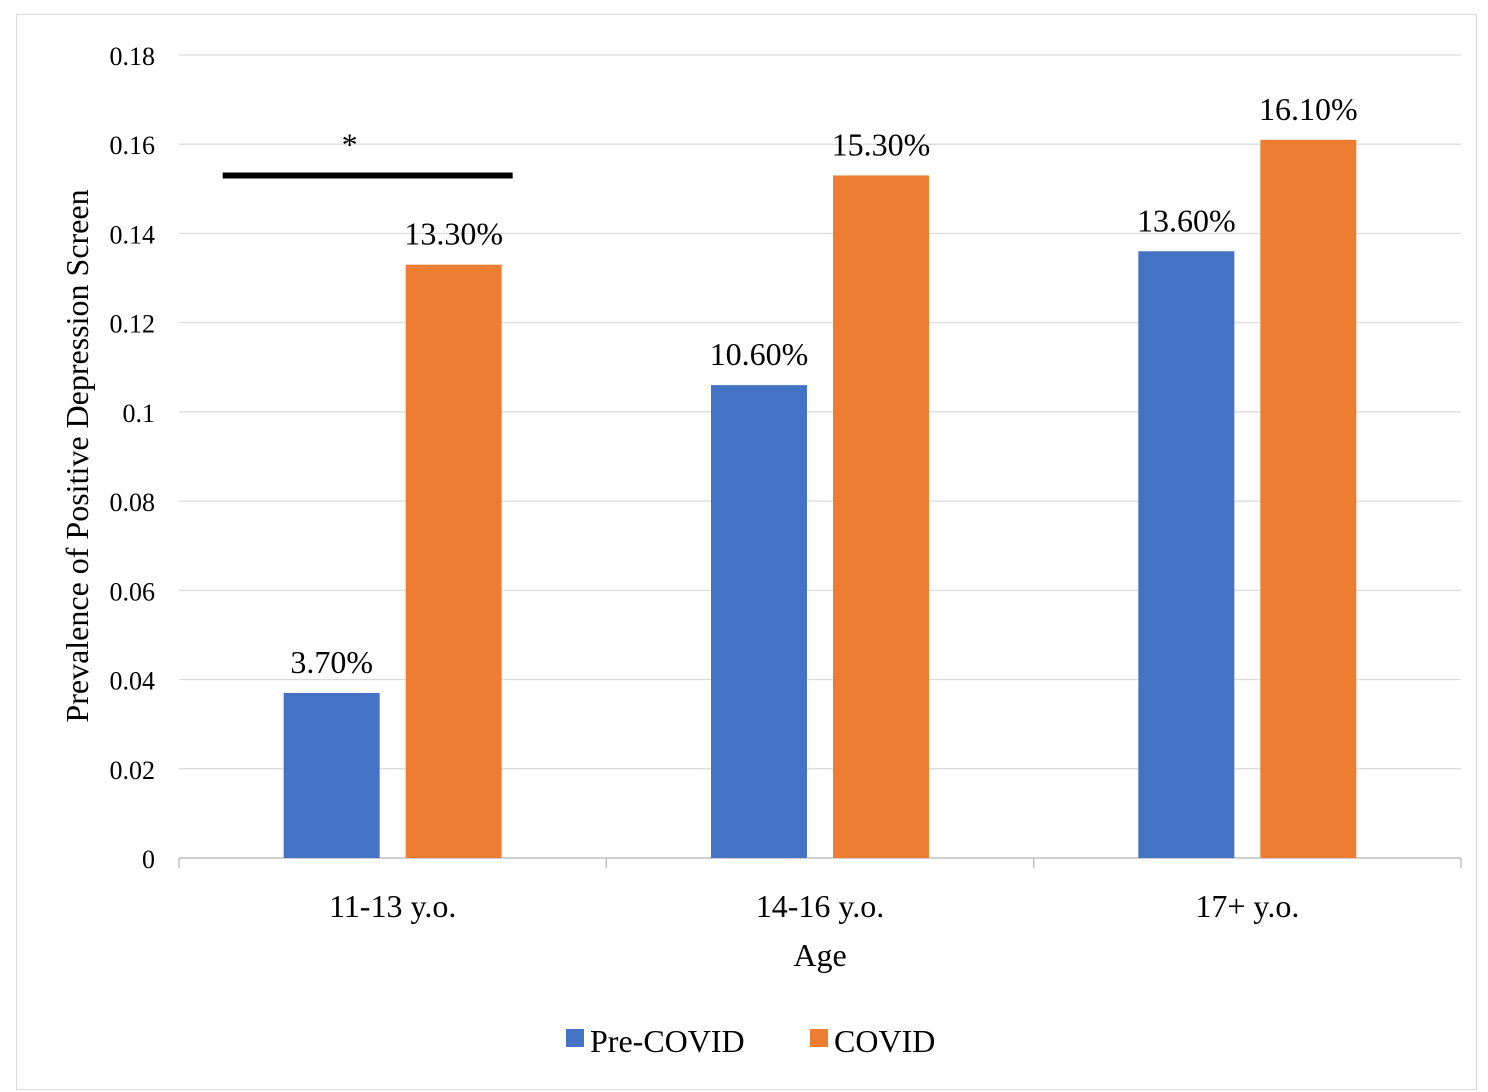 This screenshot has height=1092, width=1488. Describe the element at coordinates (133, 502) in the screenshot. I see `y-tick-label: 0.08` at that location.